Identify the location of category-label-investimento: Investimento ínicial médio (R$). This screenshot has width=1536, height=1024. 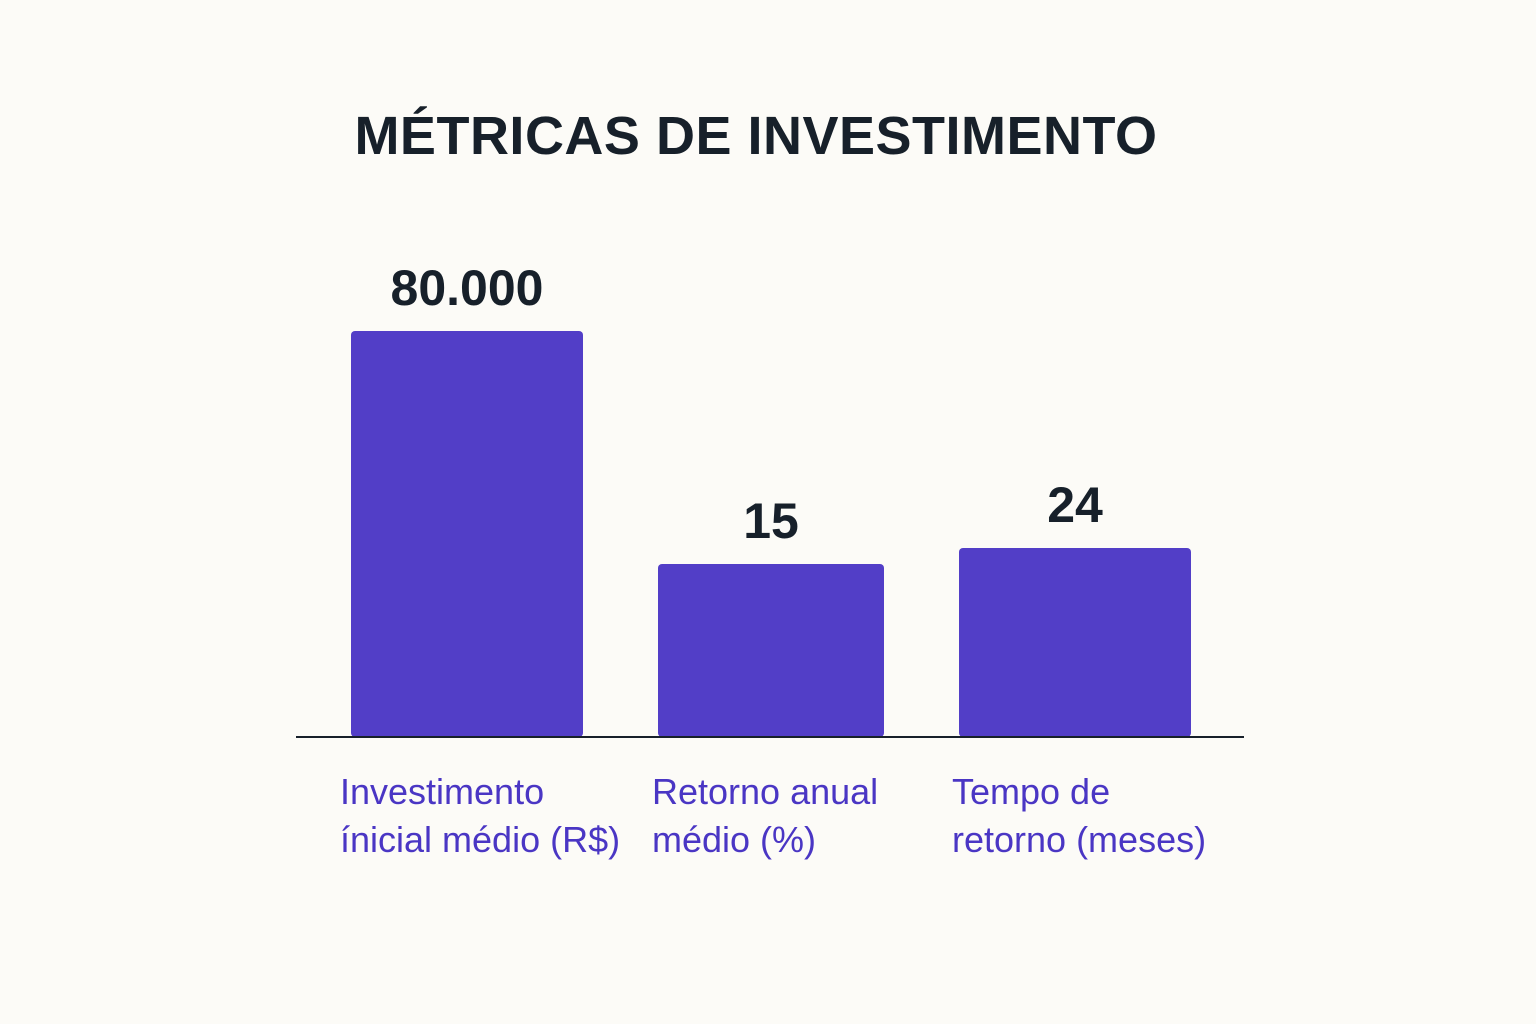
(480, 815).